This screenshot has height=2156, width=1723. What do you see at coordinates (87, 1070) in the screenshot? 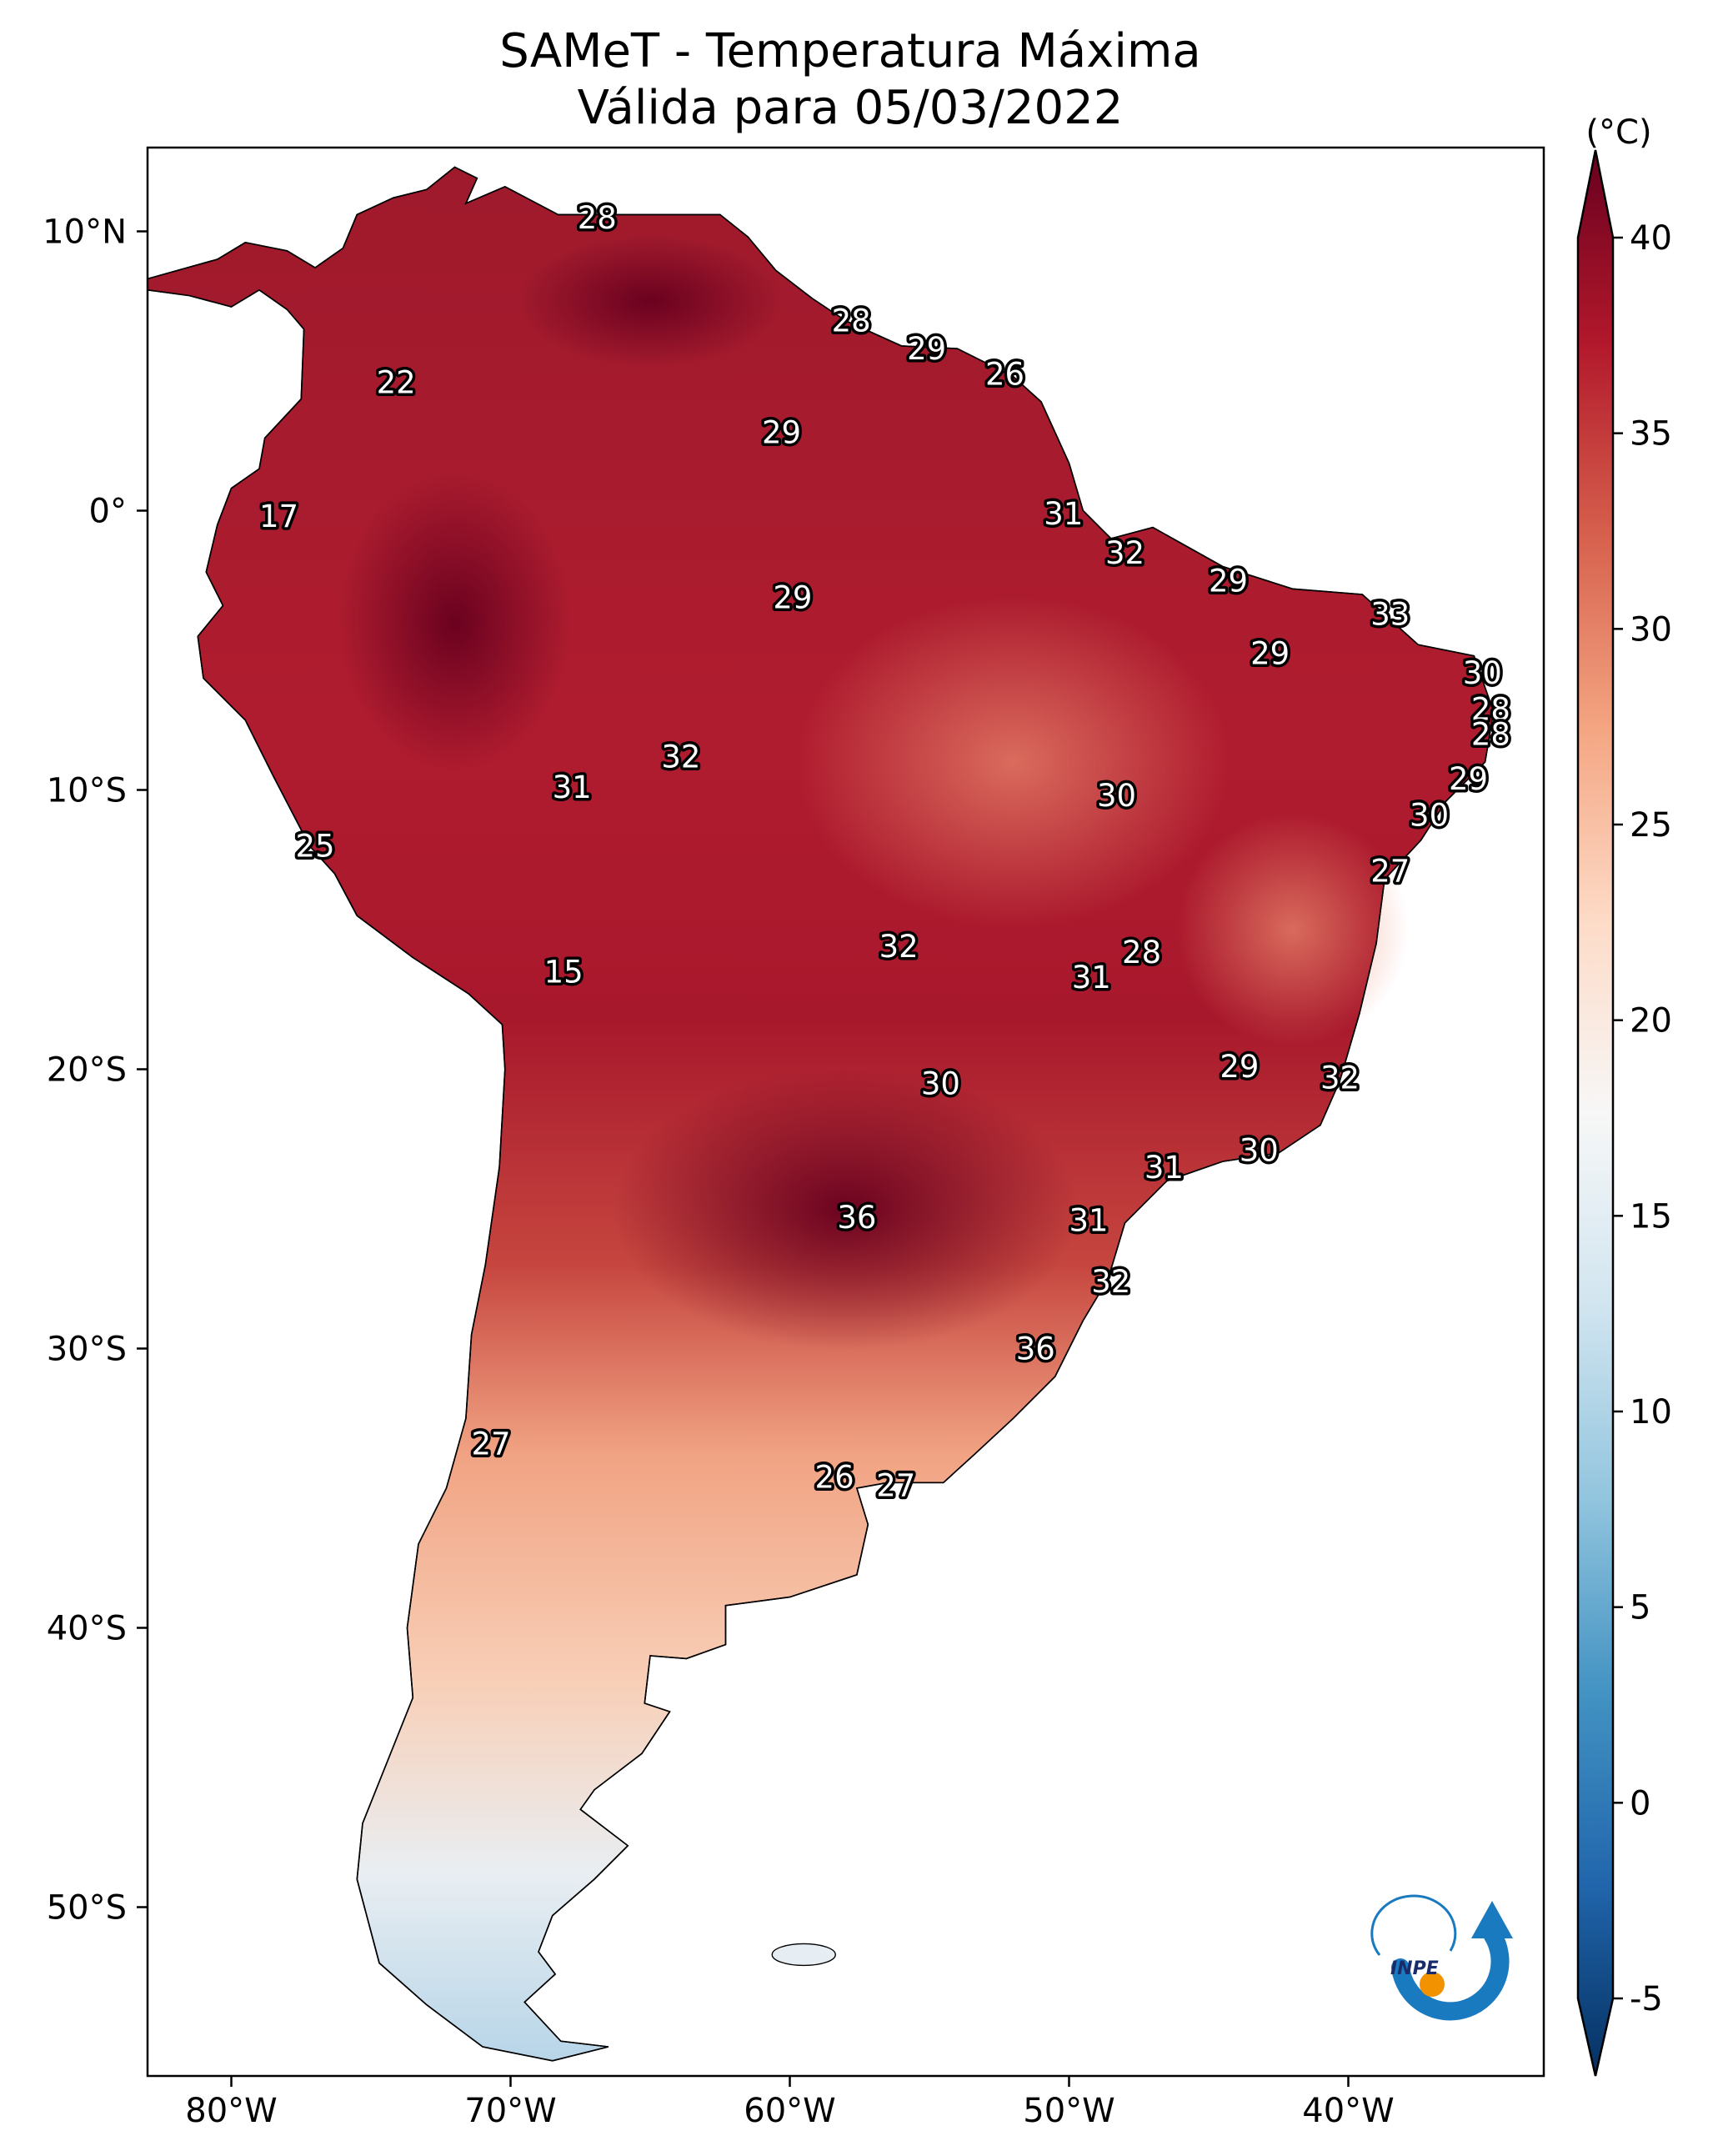
I see `lat-tick-label: 20°S` at bounding box center [87, 1070].